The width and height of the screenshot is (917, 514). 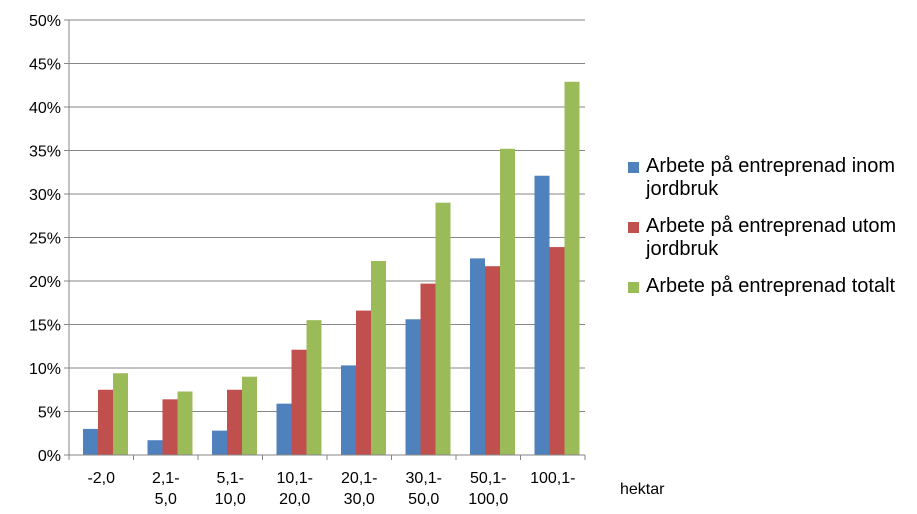 I want to click on legend-item-inom: Arbete på entreprenad inom jordbruk, so click(x=771, y=178).